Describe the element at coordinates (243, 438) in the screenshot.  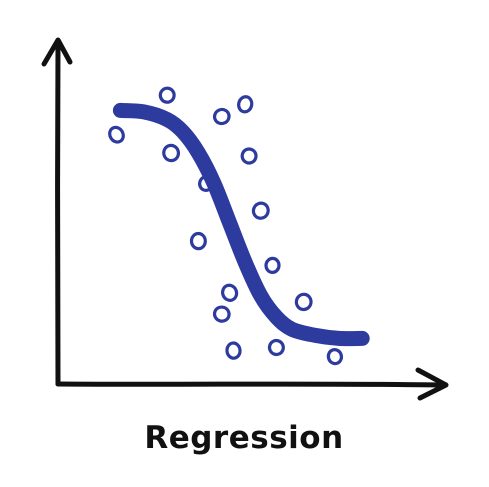
I see `chart-title: Regression` at that location.